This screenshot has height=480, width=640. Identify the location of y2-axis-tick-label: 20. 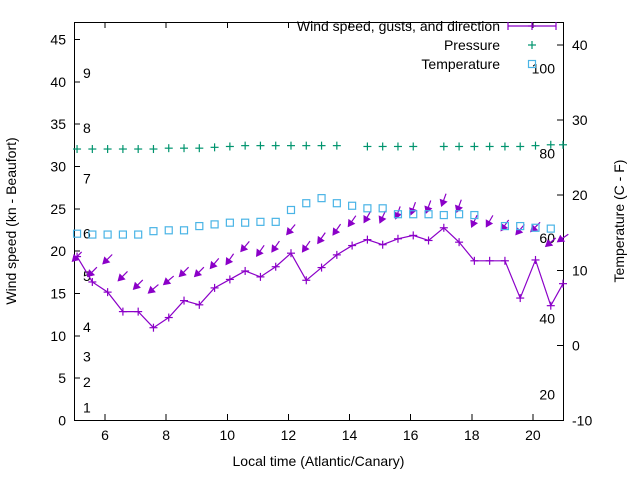
(580, 195).